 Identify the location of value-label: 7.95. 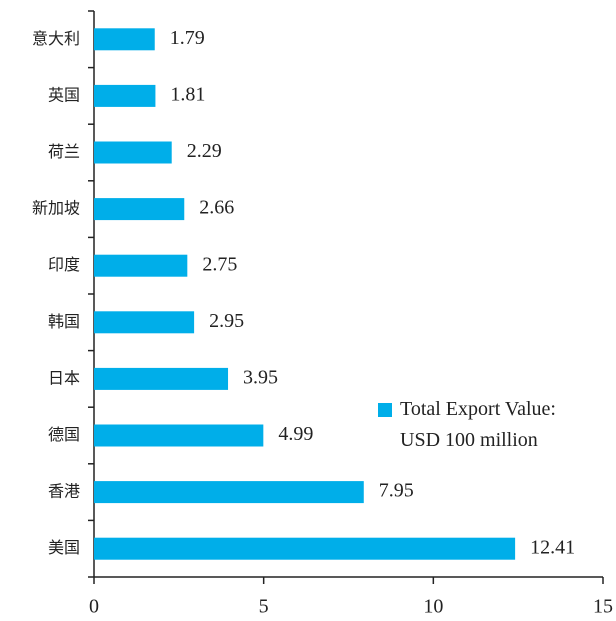
(396, 491).